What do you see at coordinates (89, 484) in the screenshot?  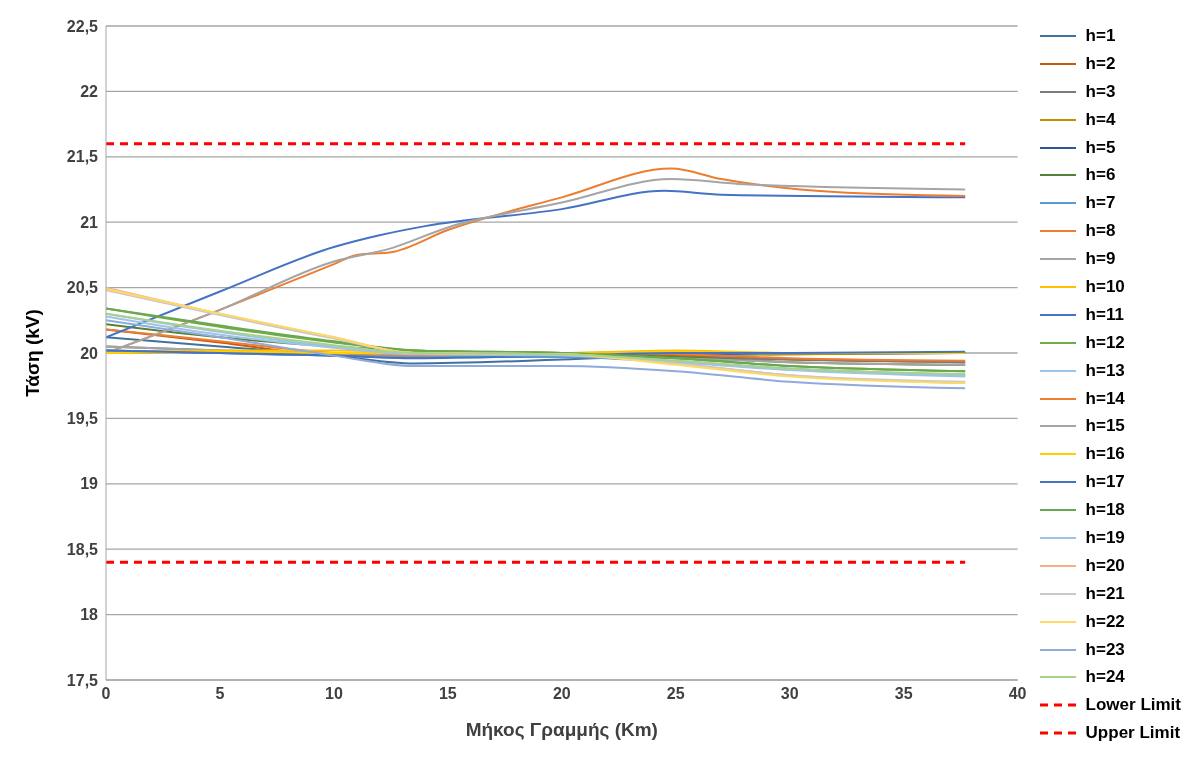 I see `y-tick-label: 19` at bounding box center [89, 484].